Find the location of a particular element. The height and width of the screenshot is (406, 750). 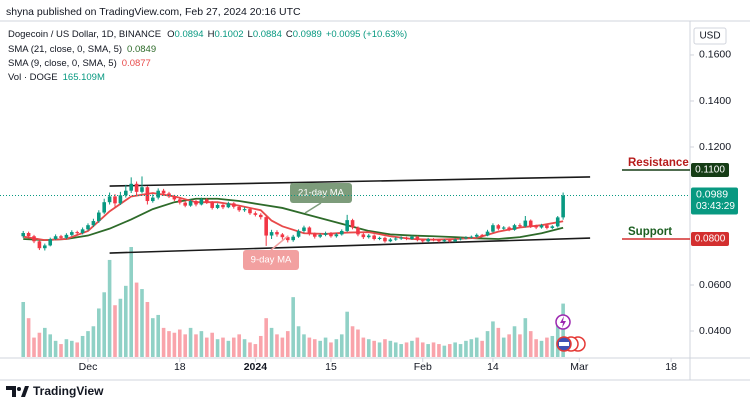

currency: USD is located at coordinates (709, 36).